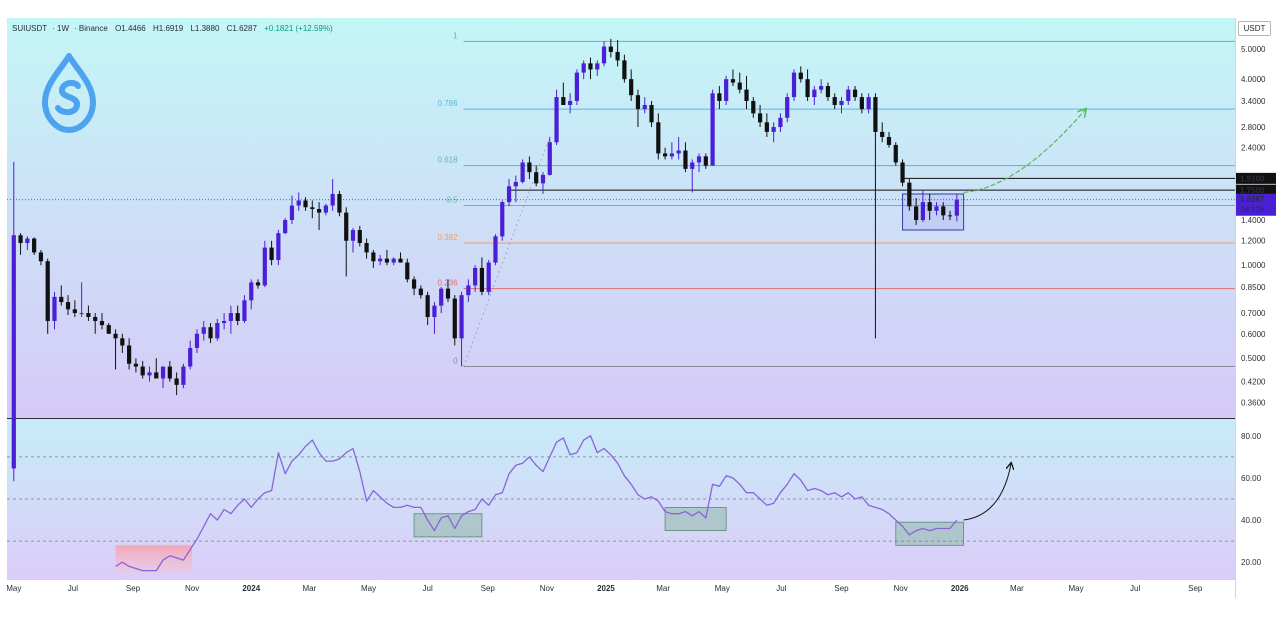 Image resolution: width=1280 pixels, height=639 pixels. Describe the element at coordinates (452, 200) in the screenshot. I see `fib-level-label: 0.5` at that location.